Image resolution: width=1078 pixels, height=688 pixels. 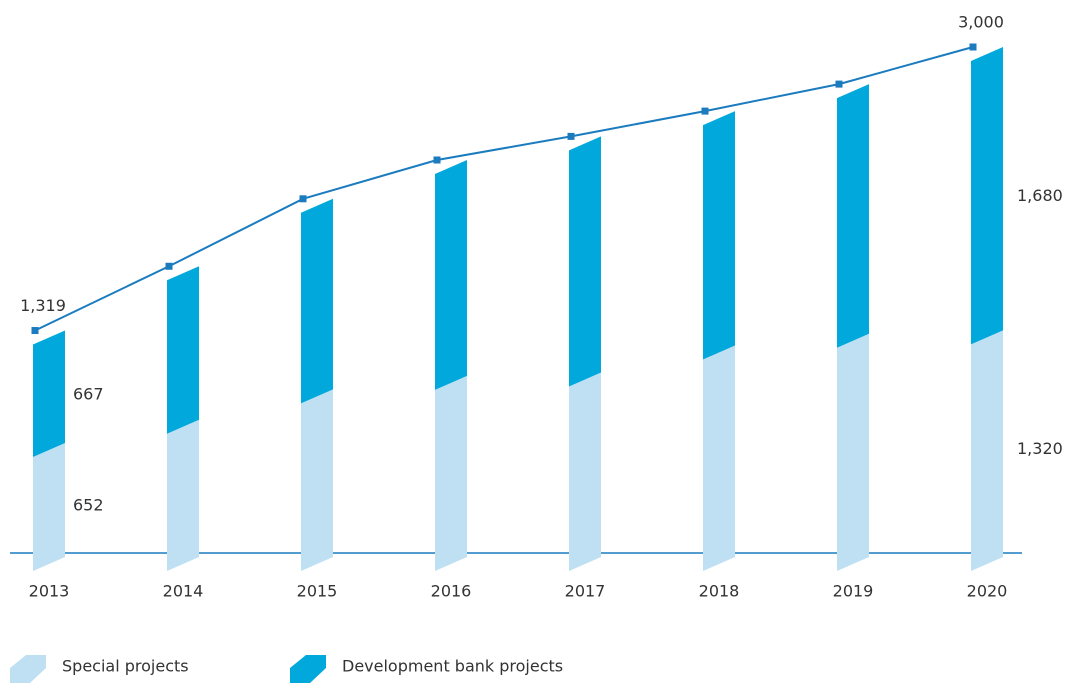 What do you see at coordinates (49, 591) in the screenshot?
I see `x-tick-label: 2013` at bounding box center [49, 591].